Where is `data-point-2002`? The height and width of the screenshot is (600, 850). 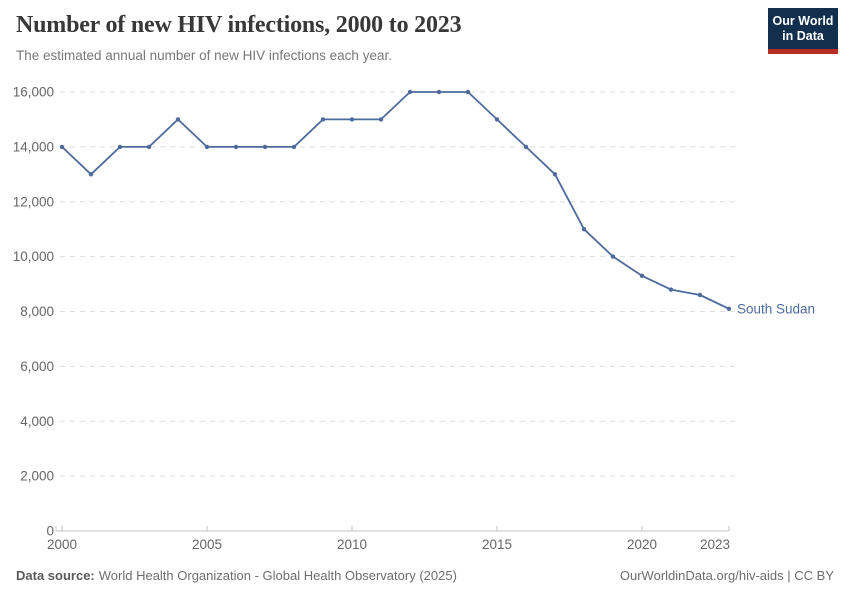
data-point-2002 is located at coordinates (120, 147).